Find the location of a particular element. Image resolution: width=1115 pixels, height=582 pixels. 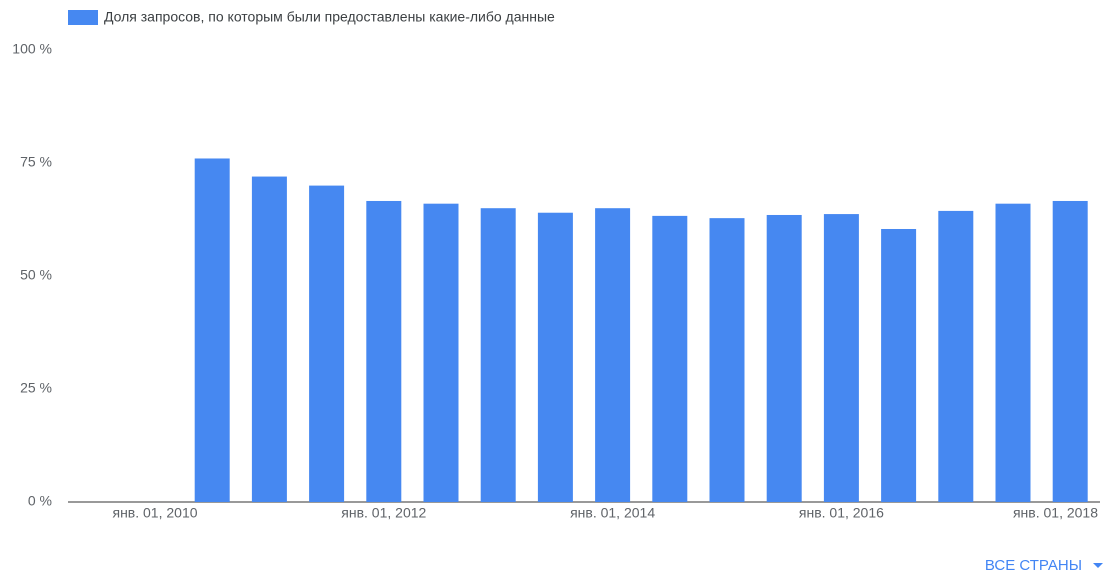

filter-label: ВСЕ СТРАНЫ is located at coordinates (1033, 565).